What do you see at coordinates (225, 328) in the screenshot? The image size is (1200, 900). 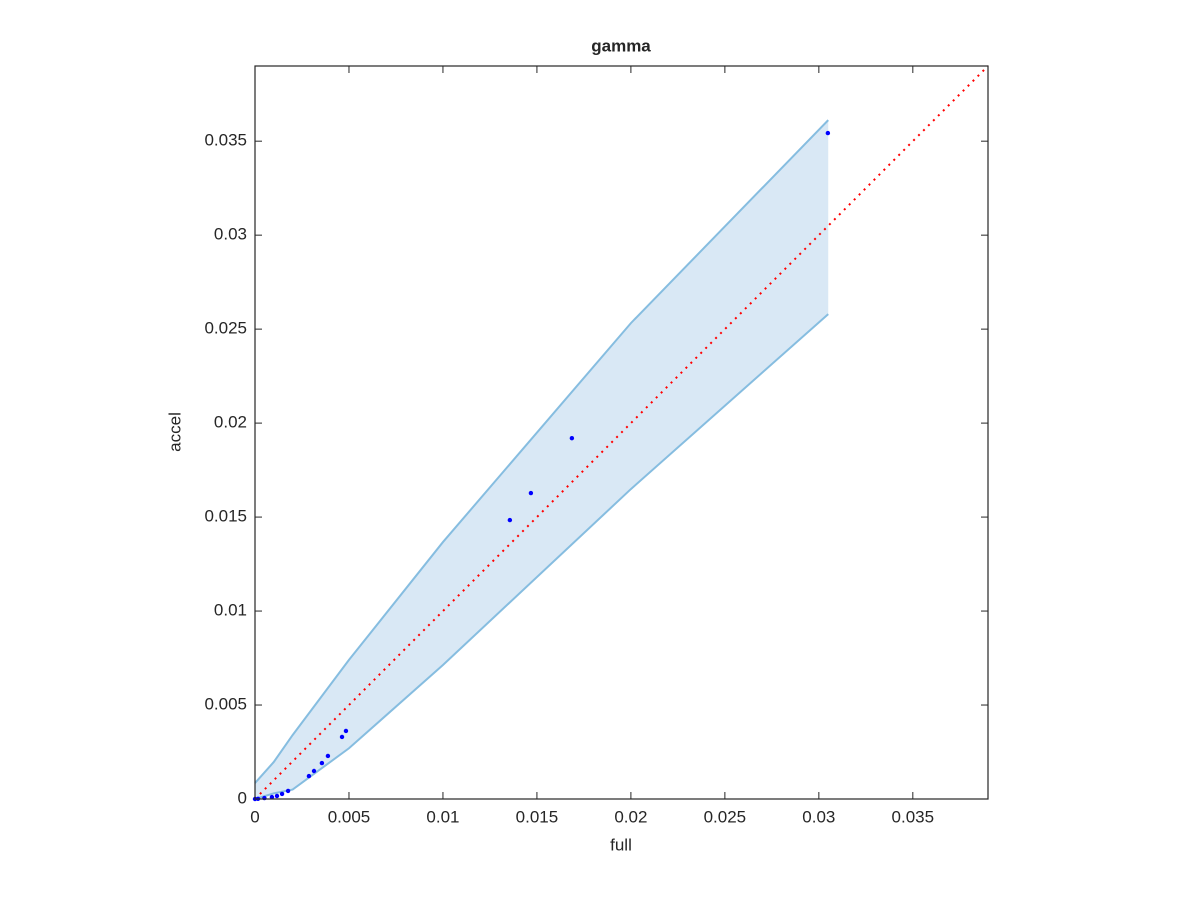 I see `y-tick-label: 0.025` at bounding box center [225, 328].